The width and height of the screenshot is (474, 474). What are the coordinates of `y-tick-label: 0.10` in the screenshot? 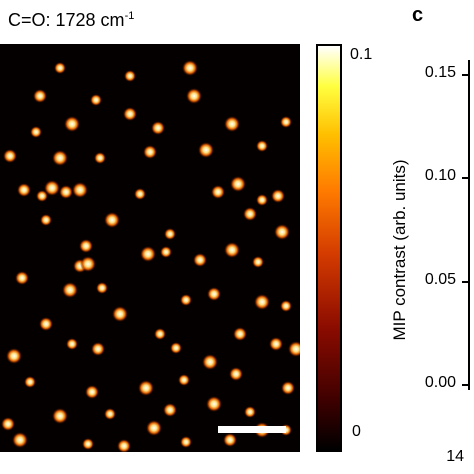 It's located at (440, 176).